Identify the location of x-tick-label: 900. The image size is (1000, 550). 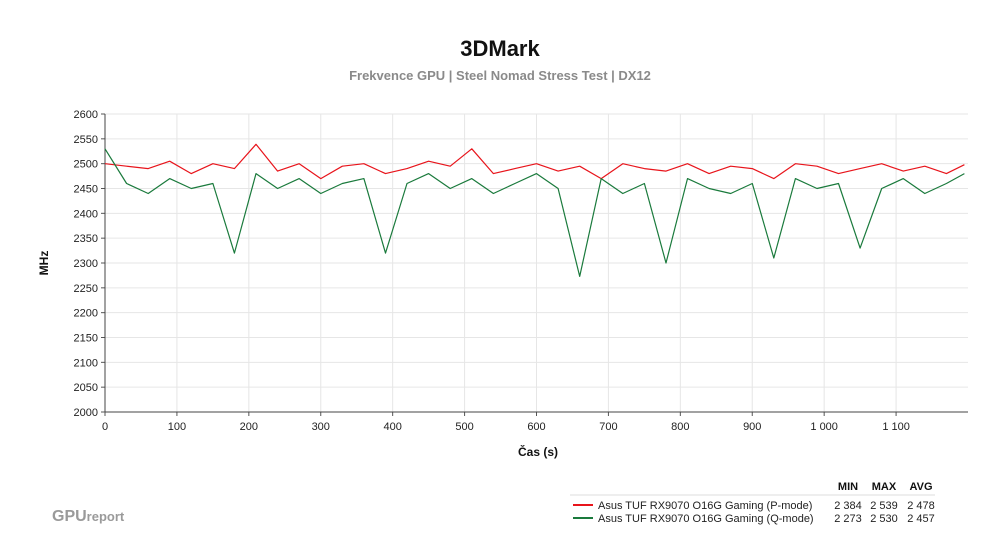
(752, 427).